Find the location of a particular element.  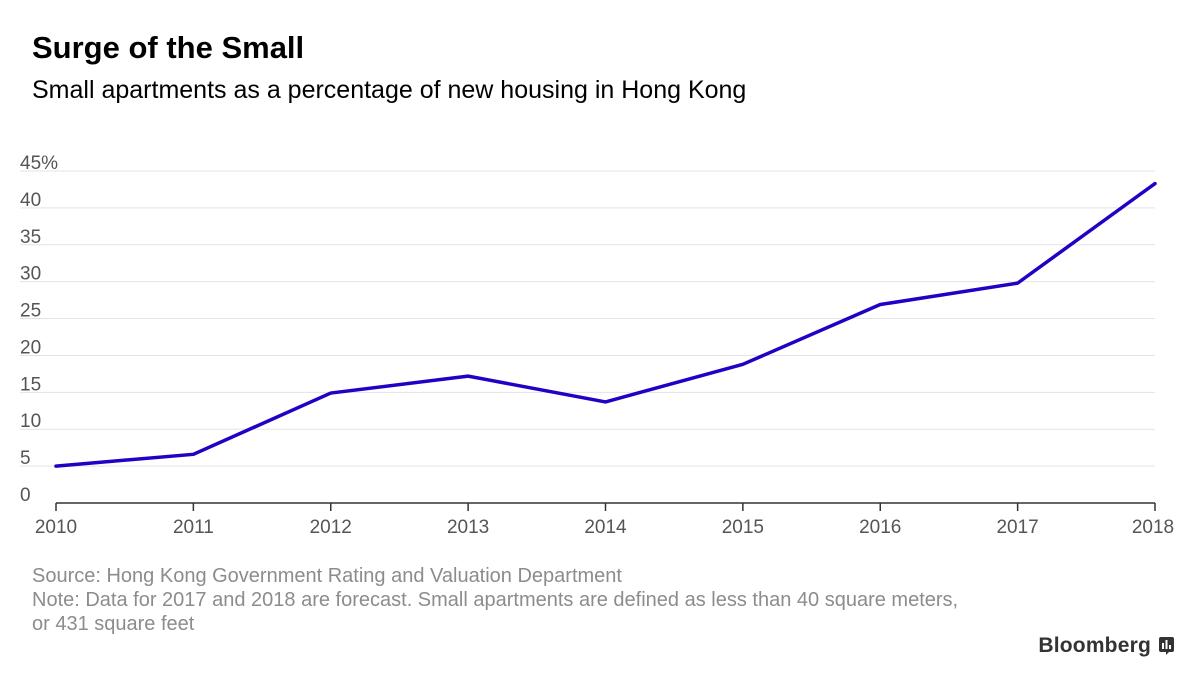

x-tick-label: 2012 is located at coordinates (331, 527).